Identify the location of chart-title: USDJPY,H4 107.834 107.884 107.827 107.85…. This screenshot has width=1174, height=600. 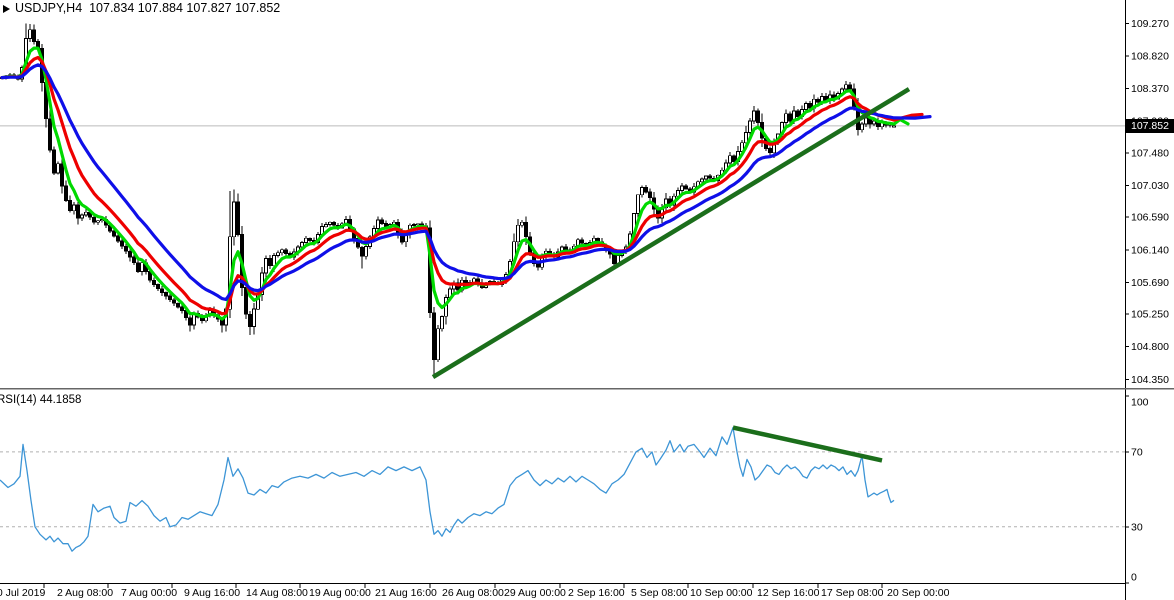
(148, 8).